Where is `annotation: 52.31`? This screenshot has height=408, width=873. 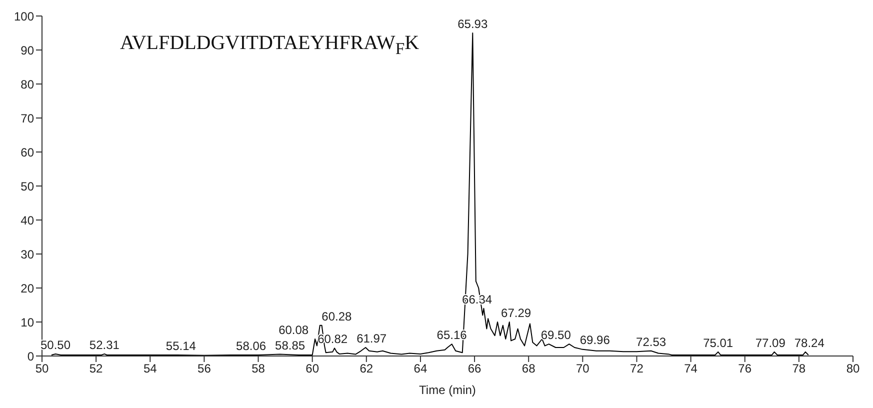 annotation: 52.31 is located at coordinates (104, 345).